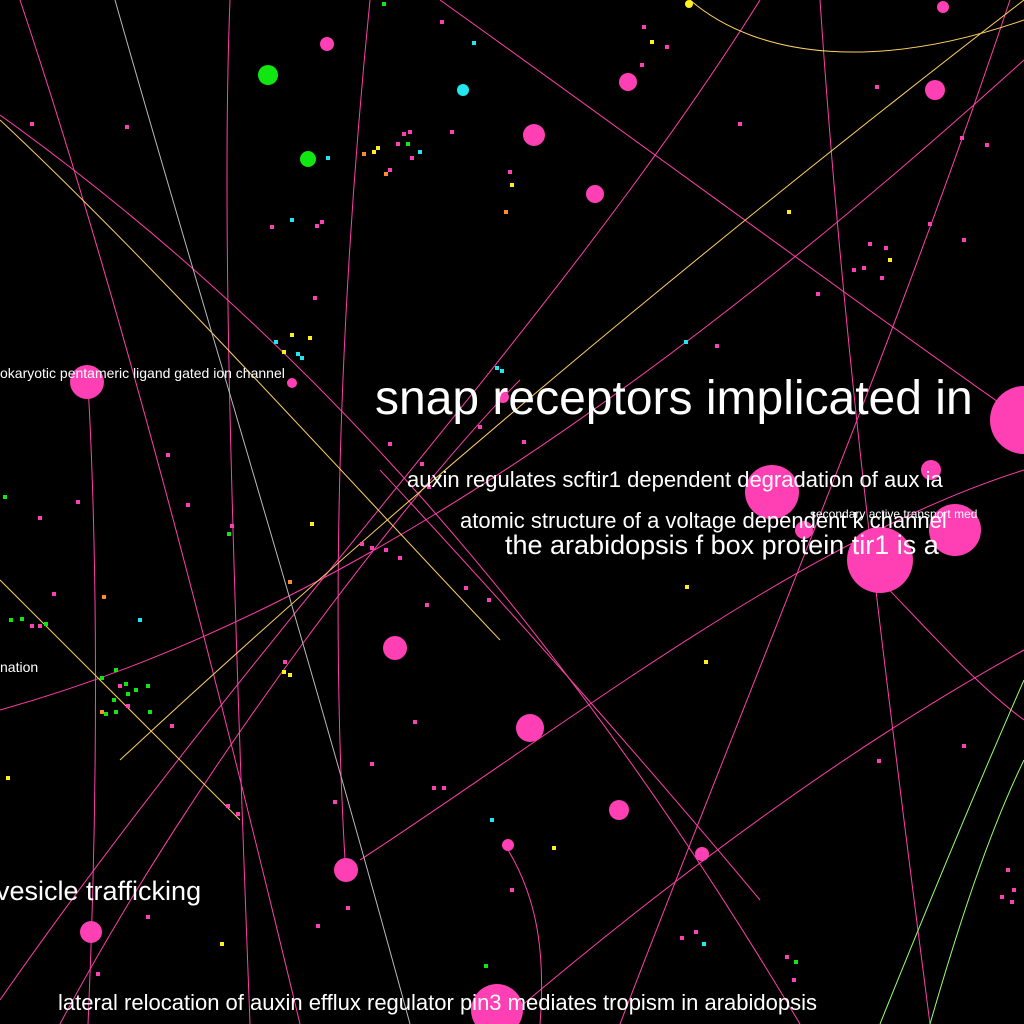  Describe the element at coordinates (100, 891) in the screenshot. I see `label-vesicle-trafficking: vesicle trafficking` at that location.